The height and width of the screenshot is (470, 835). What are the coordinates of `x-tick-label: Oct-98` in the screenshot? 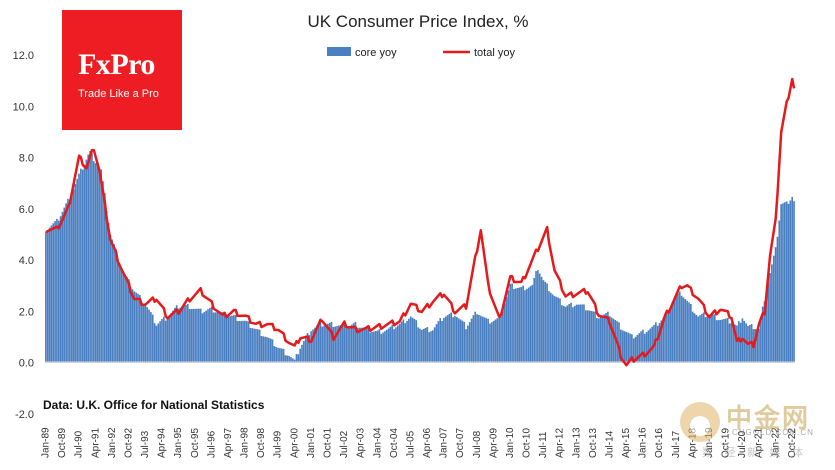 It's located at (261, 443).